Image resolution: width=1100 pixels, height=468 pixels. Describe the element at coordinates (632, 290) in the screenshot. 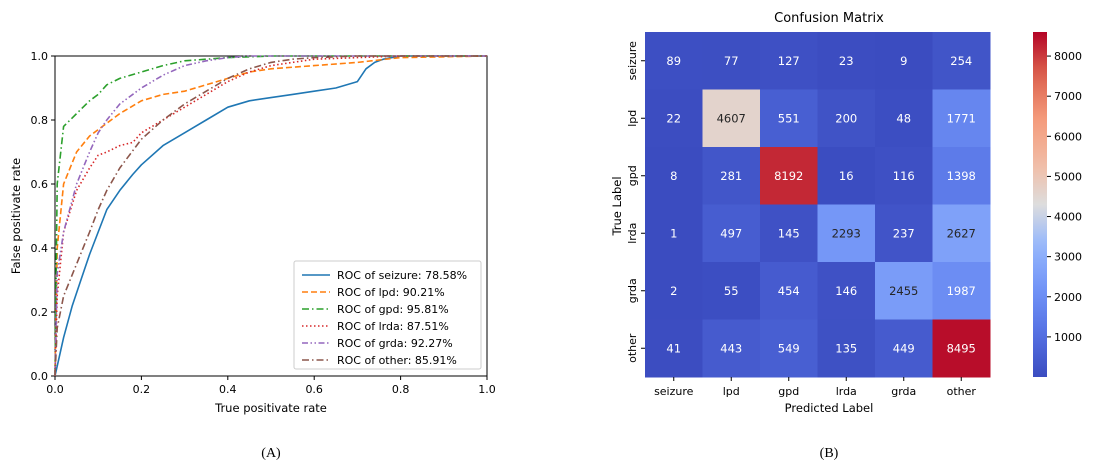

I see `y-category-label: grda` at that location.